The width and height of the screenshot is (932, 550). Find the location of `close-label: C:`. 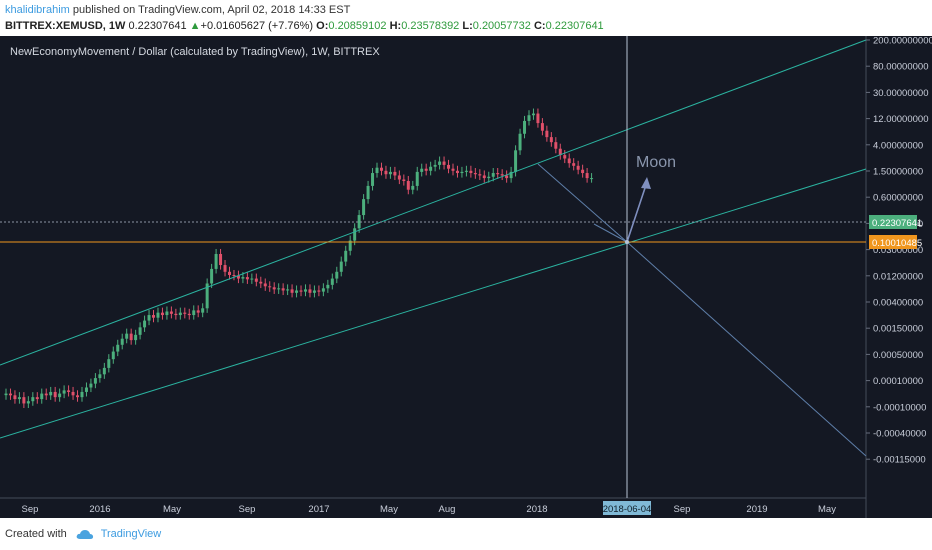

close-label: C: is located at coordinates (539, 26).